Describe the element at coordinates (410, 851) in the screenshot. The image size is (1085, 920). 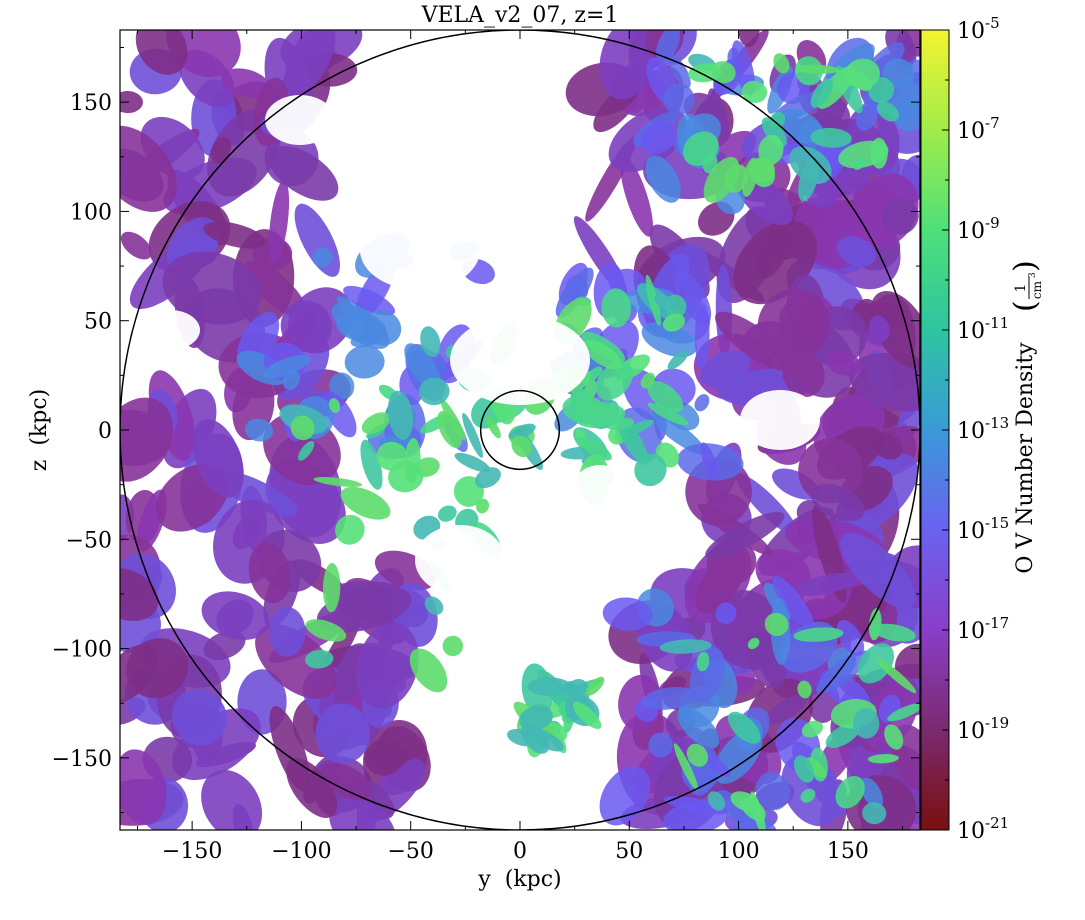
I see `x-tick-label: −50` at that location.